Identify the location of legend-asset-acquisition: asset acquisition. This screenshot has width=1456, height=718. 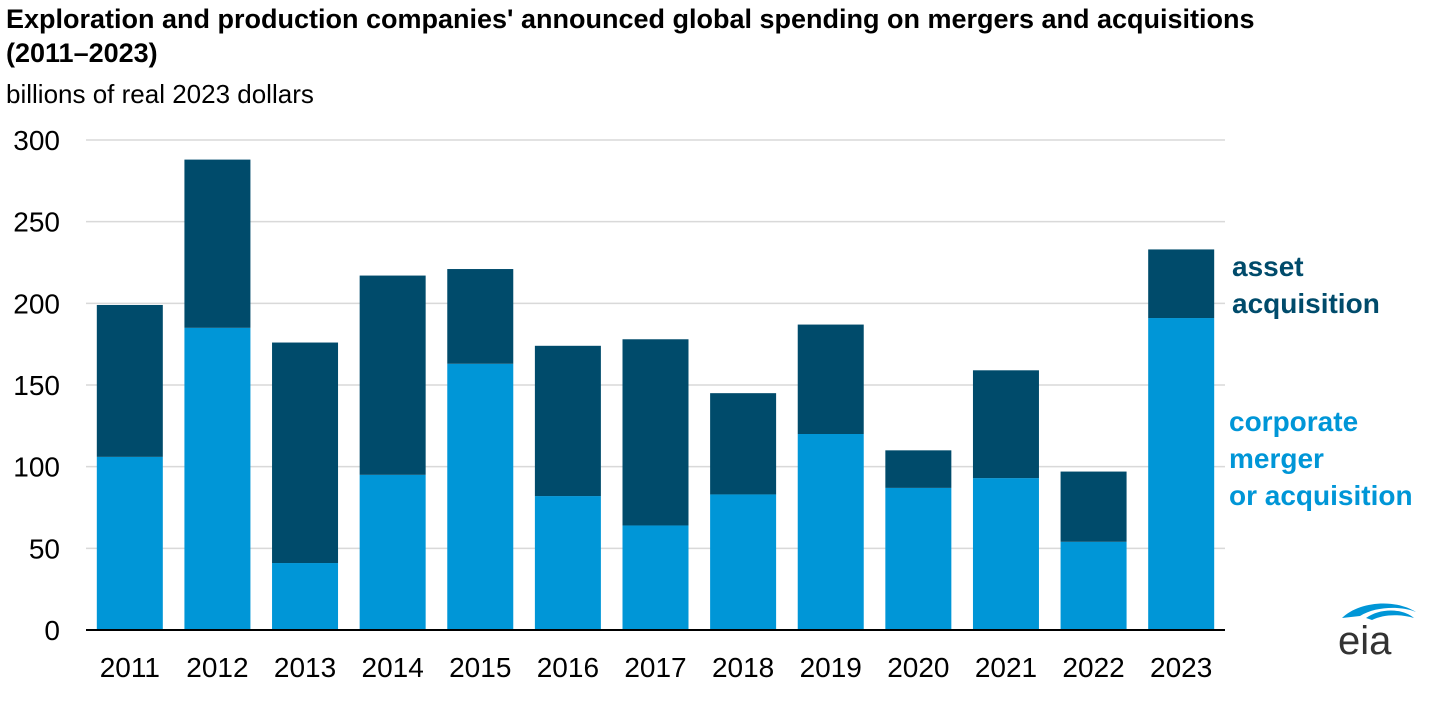
(1306, 285).